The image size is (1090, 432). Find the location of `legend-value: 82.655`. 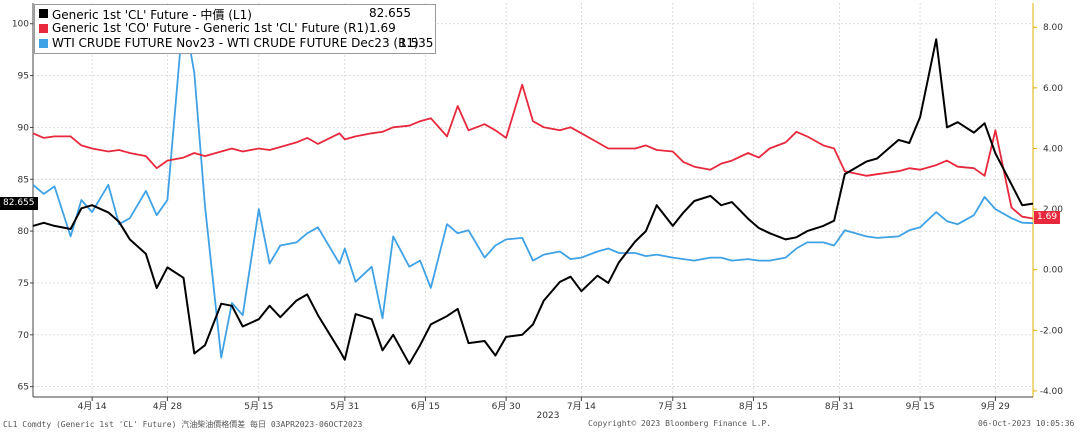

legend-value: 82.655 is located at coordinates (390, 13).